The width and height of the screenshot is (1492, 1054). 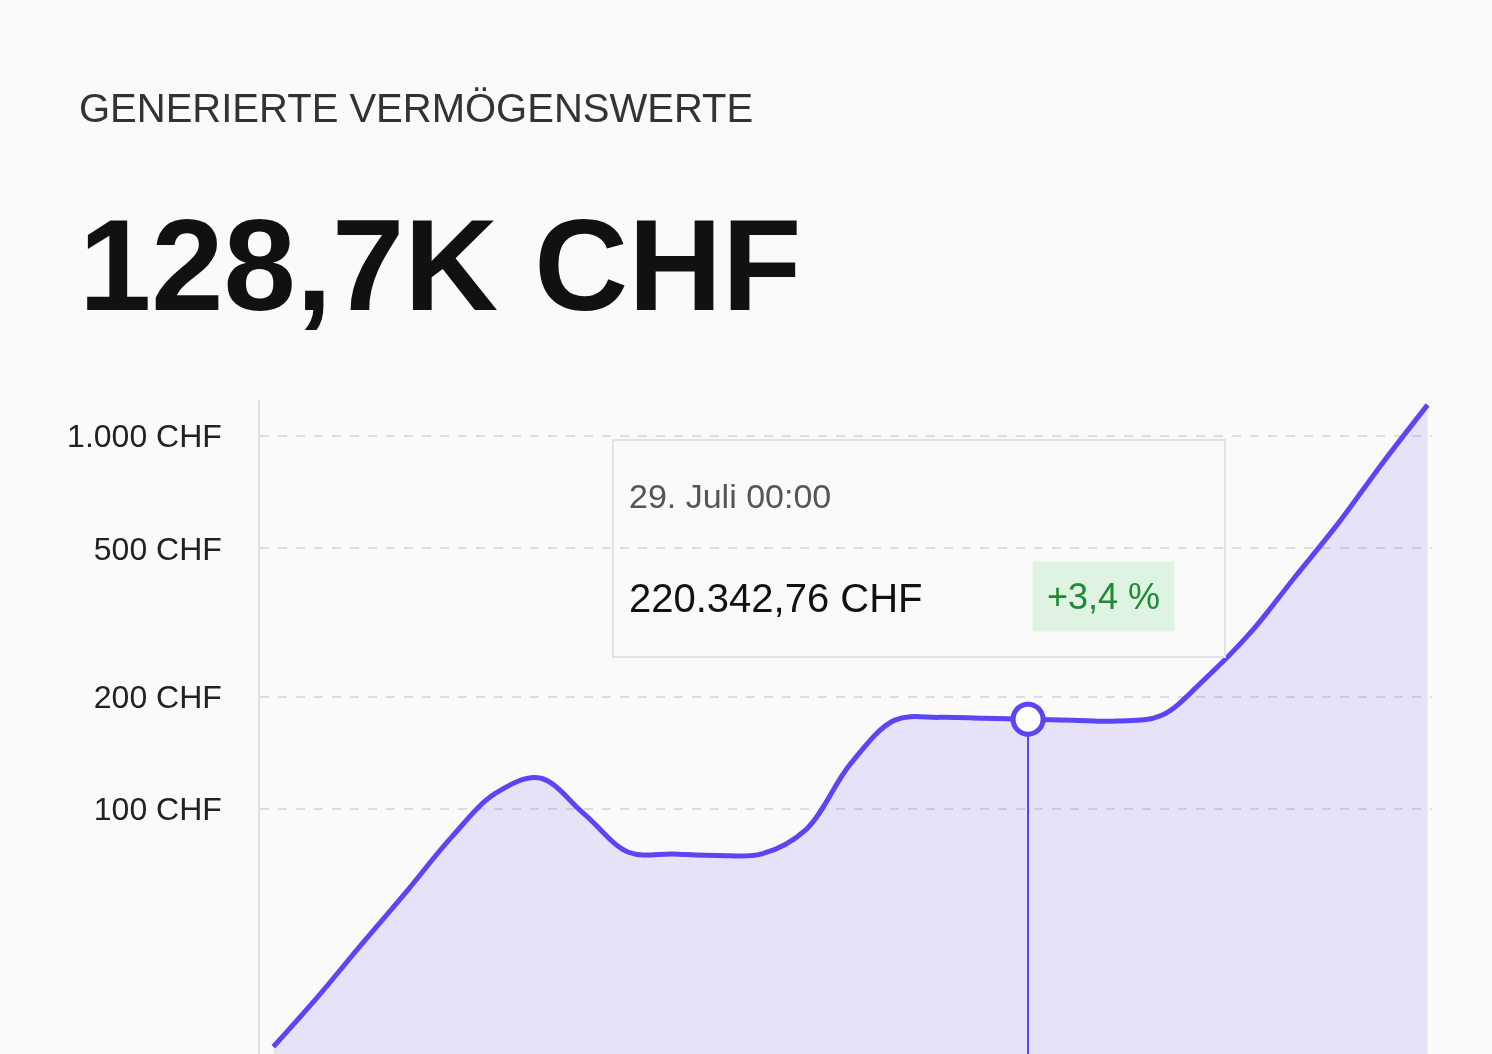 What do you see at coordinates (157, 548) in the screenshot?
I see `y-tick-label: 500 CHF` at bounding box center [157, 548].